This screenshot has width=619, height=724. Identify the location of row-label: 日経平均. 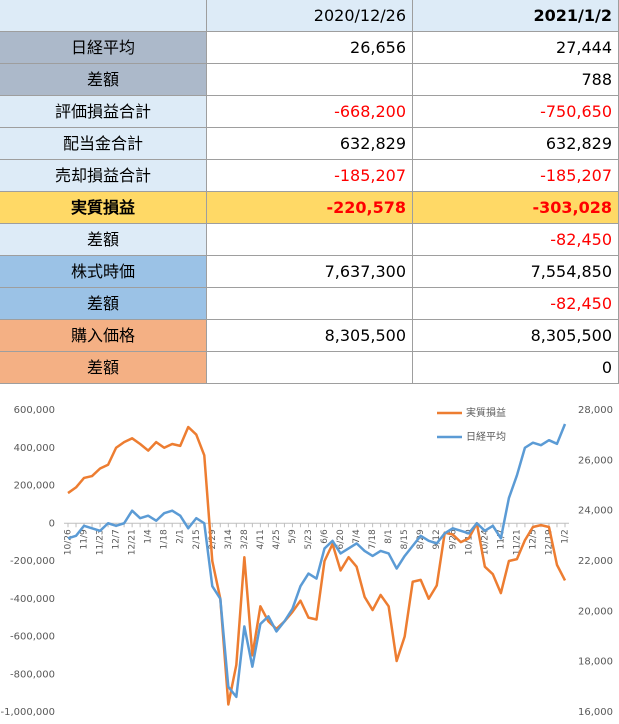
(103, 48).